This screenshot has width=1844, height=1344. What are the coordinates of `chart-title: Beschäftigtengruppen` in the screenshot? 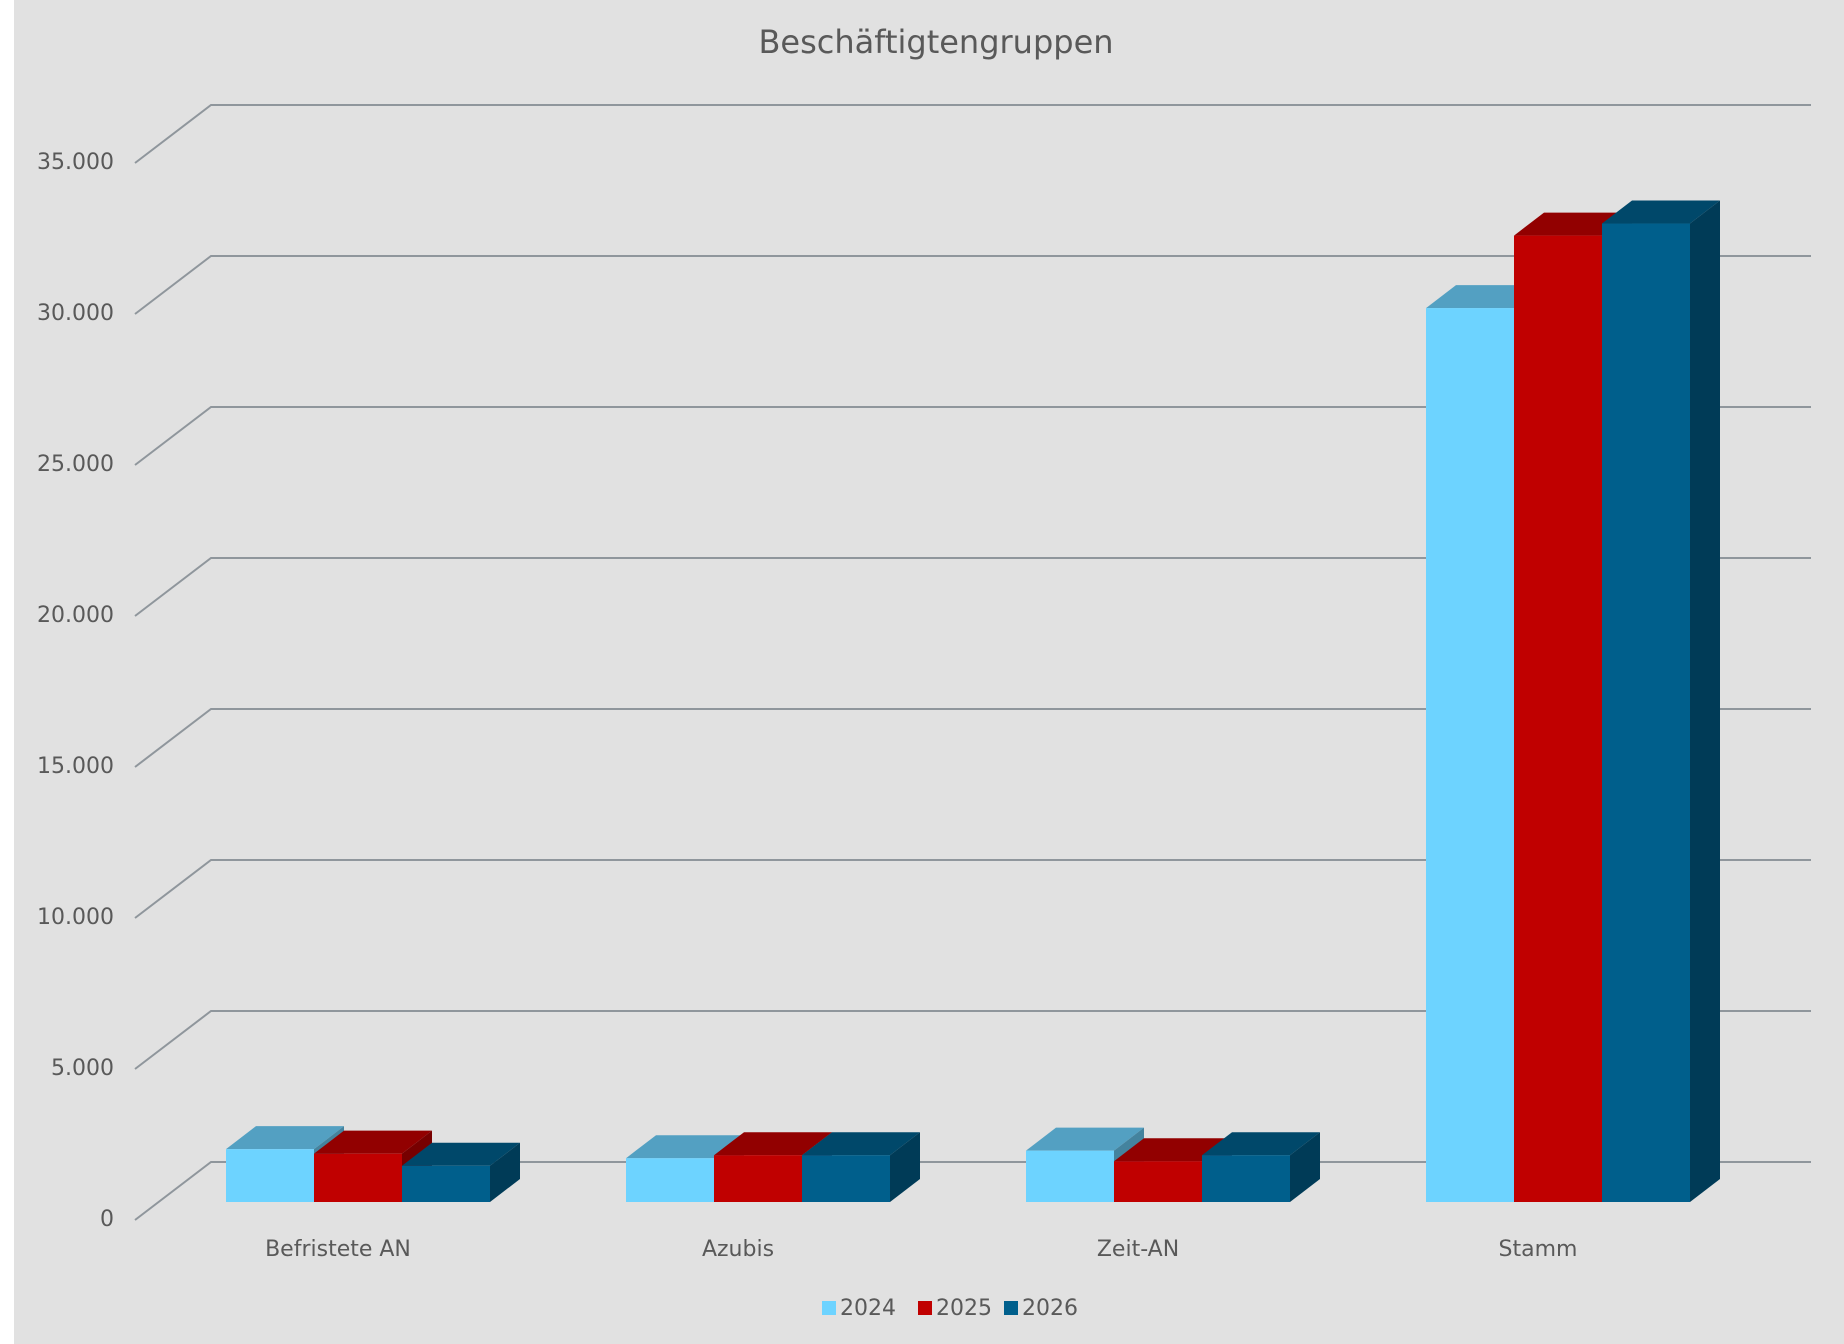 It's located at (935, 42).